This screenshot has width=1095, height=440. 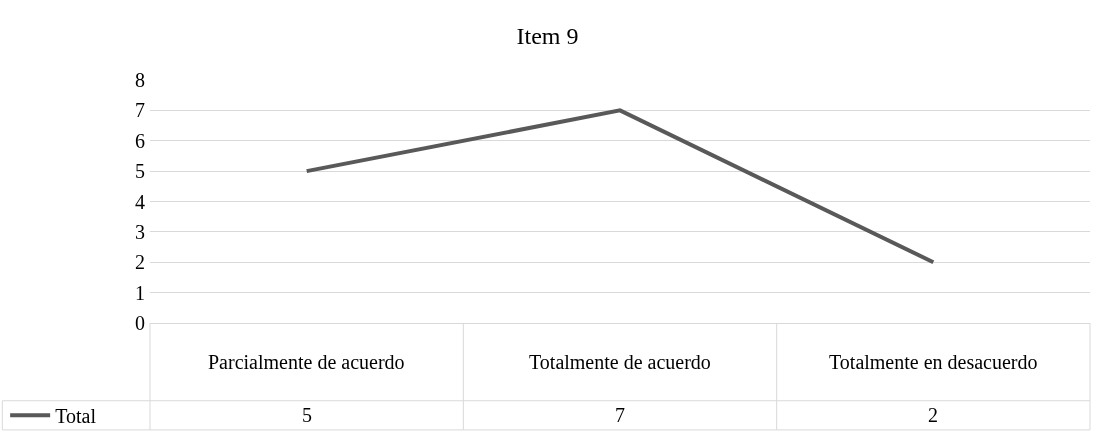 I want to click on chart-title: Item 9, so click(x=547, y=35).